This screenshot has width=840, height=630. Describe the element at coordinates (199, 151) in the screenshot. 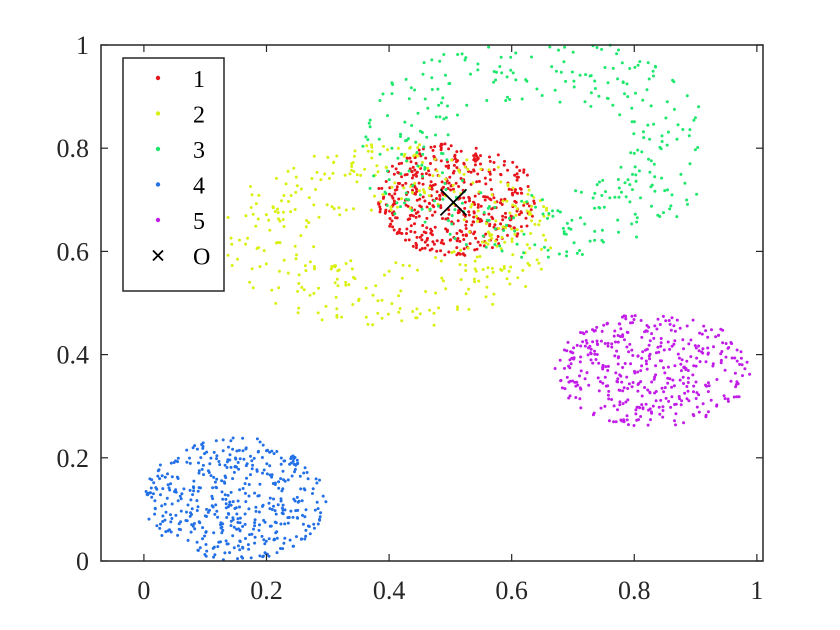

I see `legend-label: 3` at that location.